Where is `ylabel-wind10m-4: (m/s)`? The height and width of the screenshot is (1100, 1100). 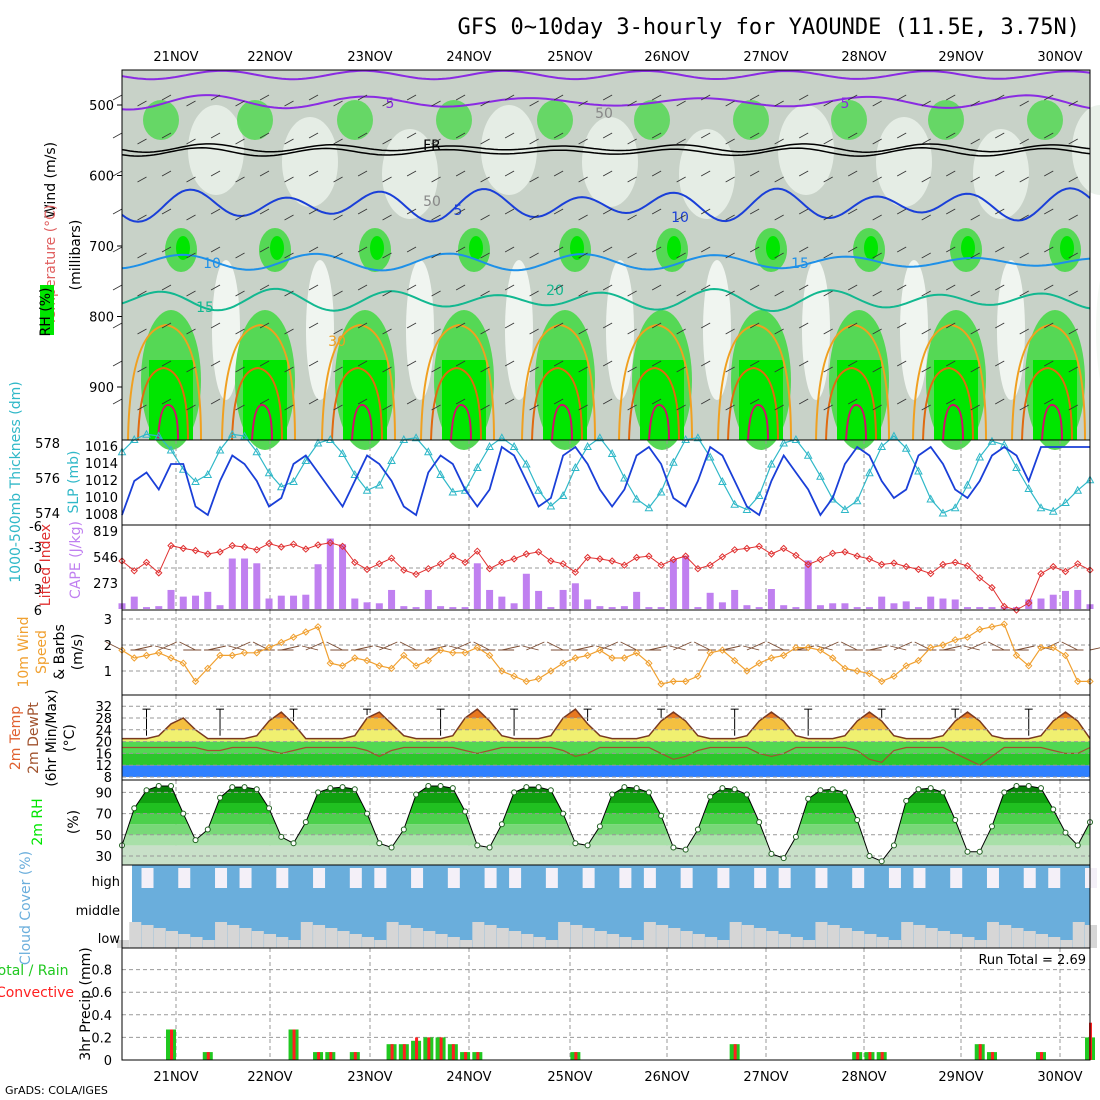
ylabel-wind10m-4: (m/s) is located at coordinates (78, 652).